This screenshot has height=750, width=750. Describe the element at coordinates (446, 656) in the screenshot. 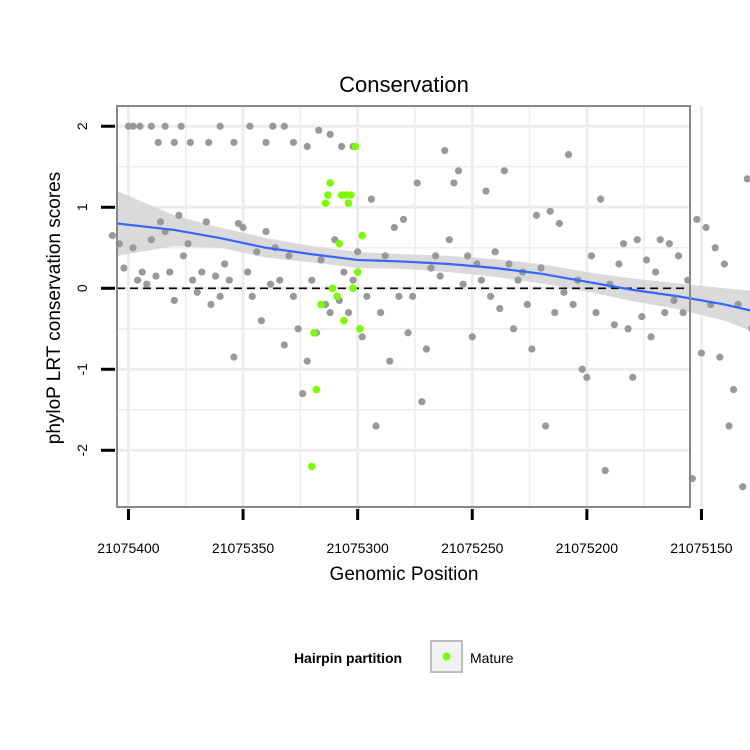

I see `legend-key-marker` at that location.